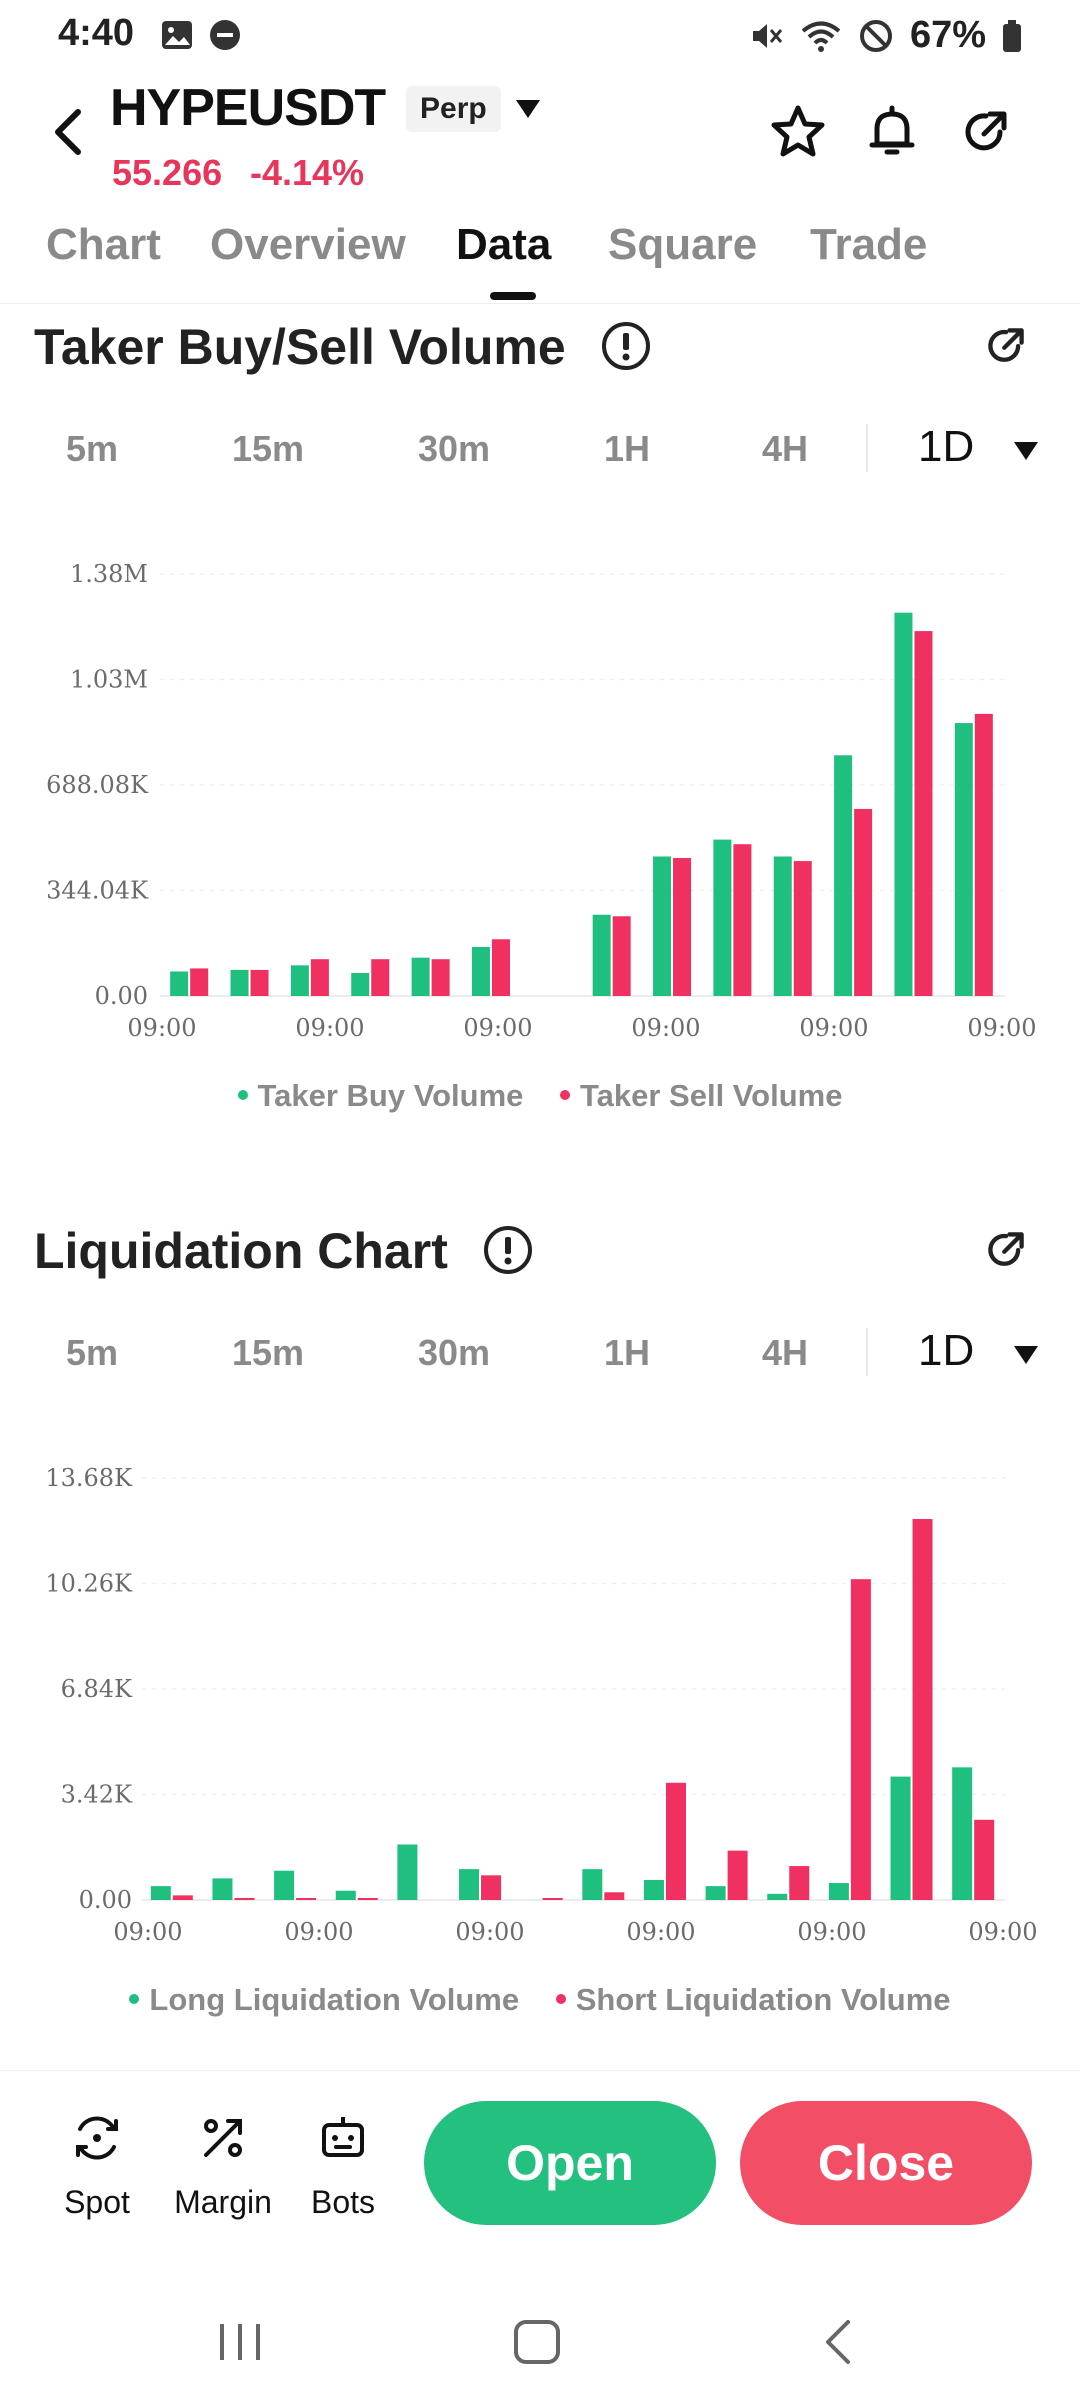  What do you see at coordinates (869, 244) in the screenshot?
I see `tab-trade: Trade` at bounding box center [869, 244].